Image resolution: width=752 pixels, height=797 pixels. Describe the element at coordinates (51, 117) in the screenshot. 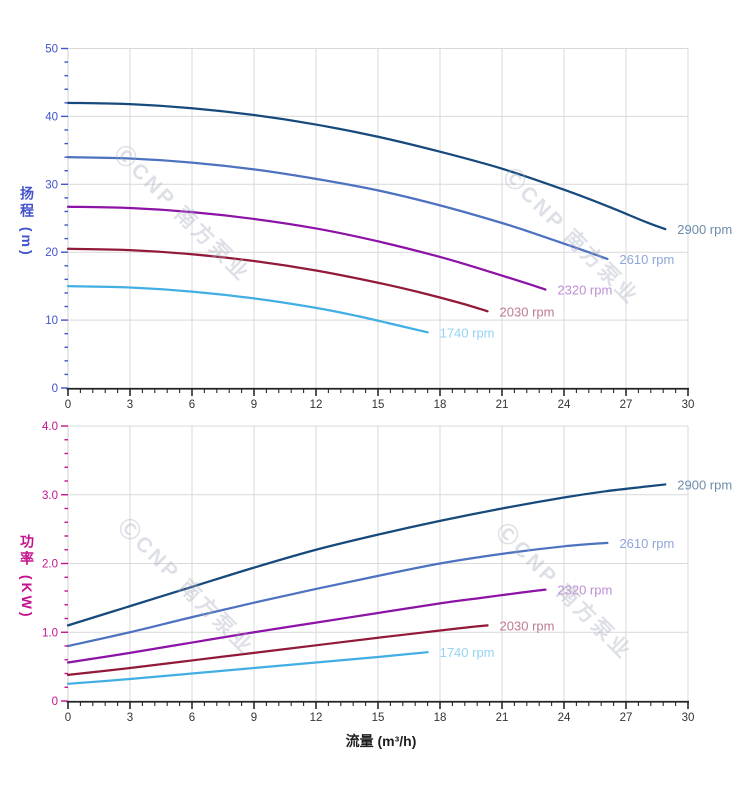

I see `y-tick-label: 40` at that location.